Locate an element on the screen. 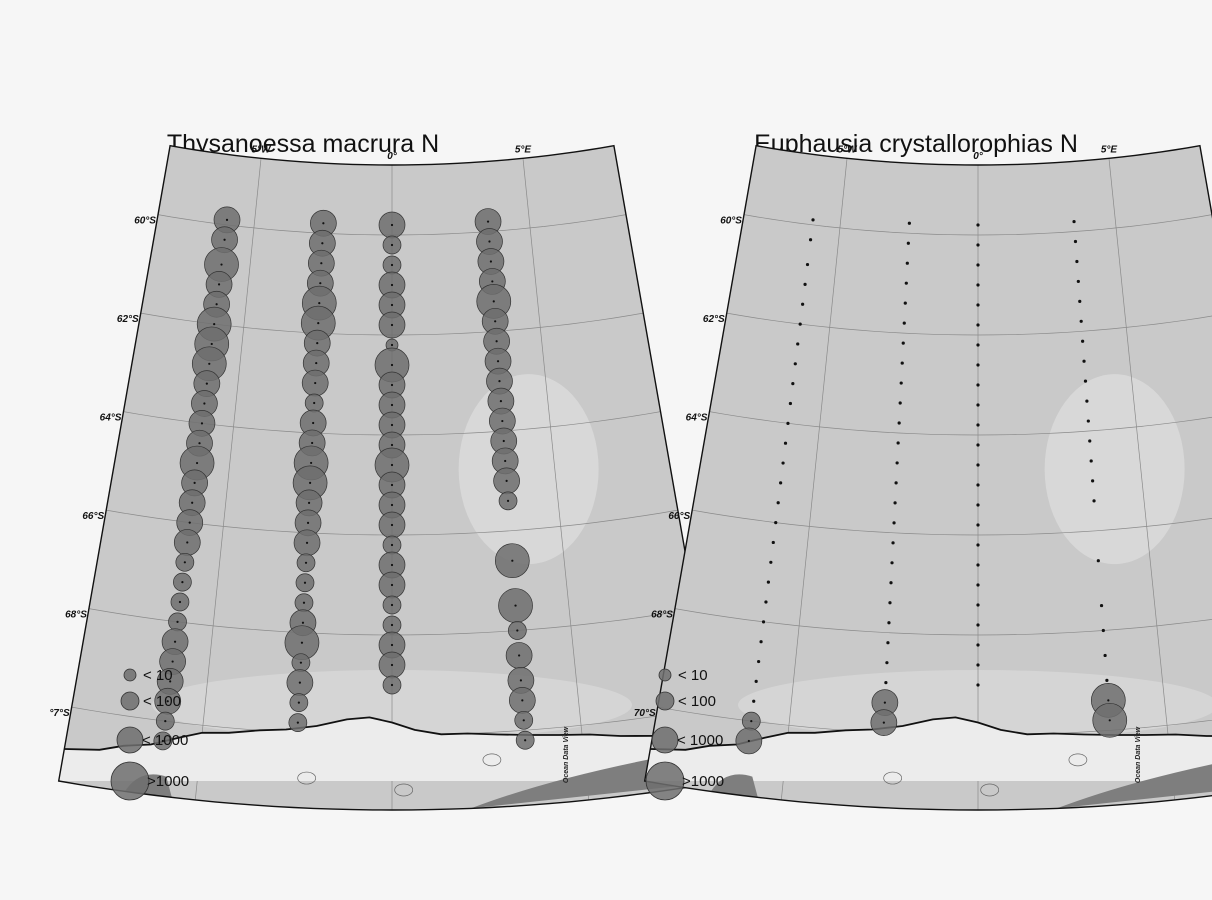  lat-label-62s: 62°S is located at coordinates (714, 319).